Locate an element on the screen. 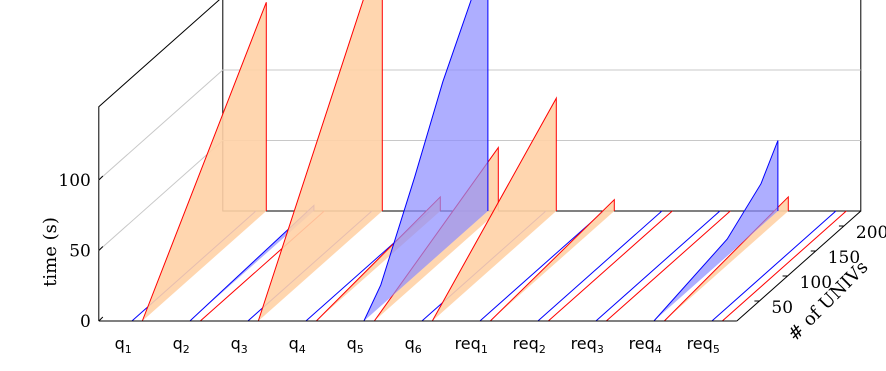  x-tick-label: q5 is located at coordinates (355, 345).